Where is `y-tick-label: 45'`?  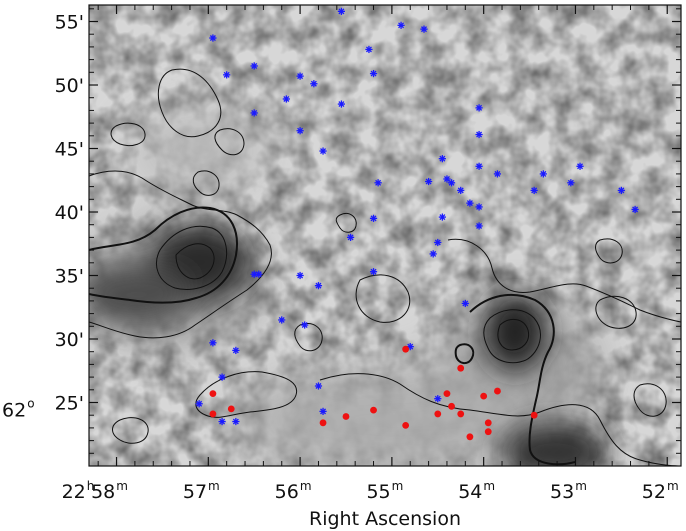 y-tick-label: 45' is located at coordinates (69, 150).